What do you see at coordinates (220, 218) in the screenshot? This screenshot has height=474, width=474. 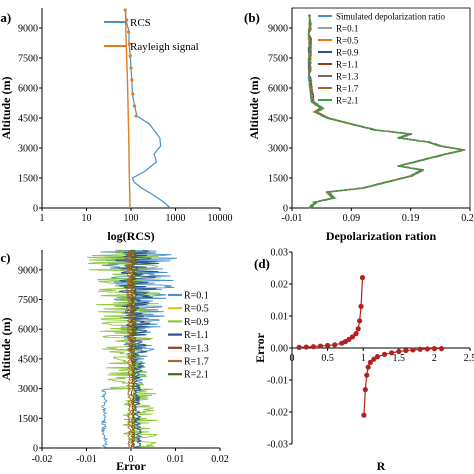 I see `x-tick-label: 10000` at bounding box center [220, 218].